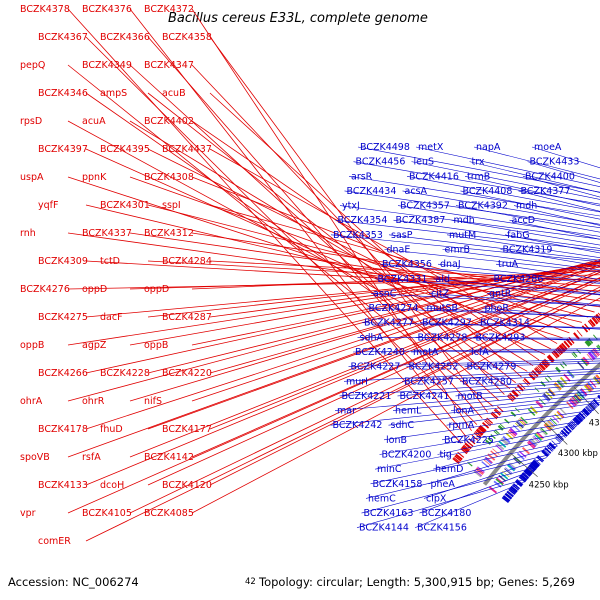 Image resolution: width=600 pixels, height=600 pixels. I want to click on tick-label: 4300 kbp, so click(578, 454).